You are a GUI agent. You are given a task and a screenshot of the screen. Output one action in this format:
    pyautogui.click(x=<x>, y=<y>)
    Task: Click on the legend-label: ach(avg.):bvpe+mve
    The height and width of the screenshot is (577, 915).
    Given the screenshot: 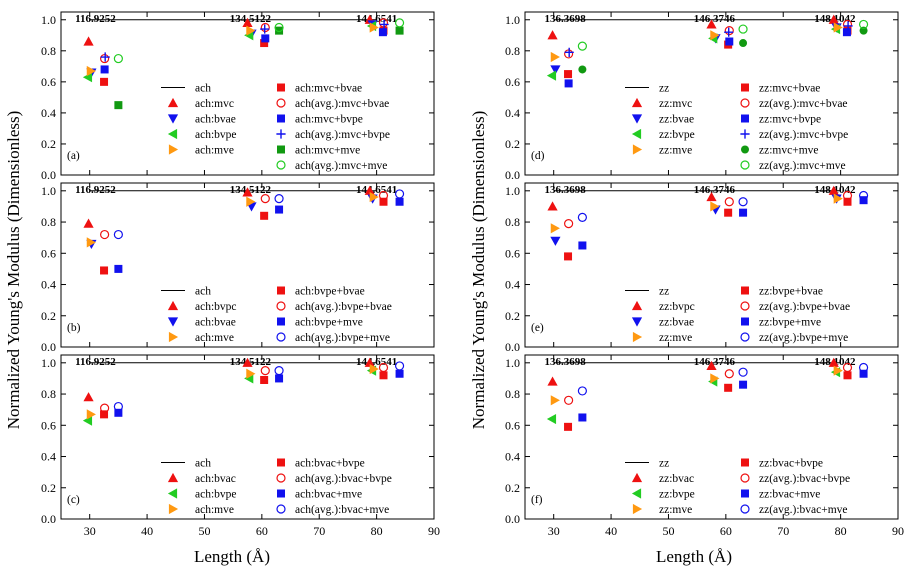 What is the action you would take?
    pyautogui.click(x=342, y=338)
    